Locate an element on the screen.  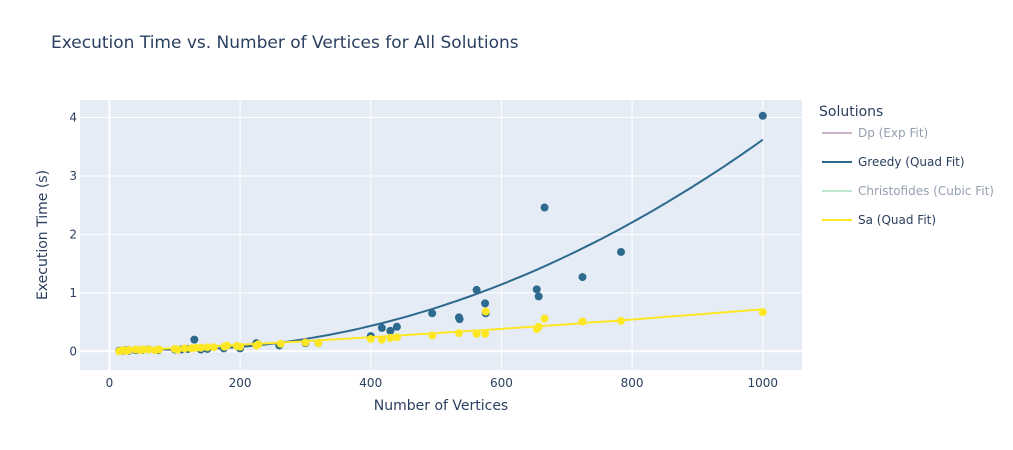
legend-item-dp-exp-fit: Dp (Exp Fit) is located at coordinates (875, 133).